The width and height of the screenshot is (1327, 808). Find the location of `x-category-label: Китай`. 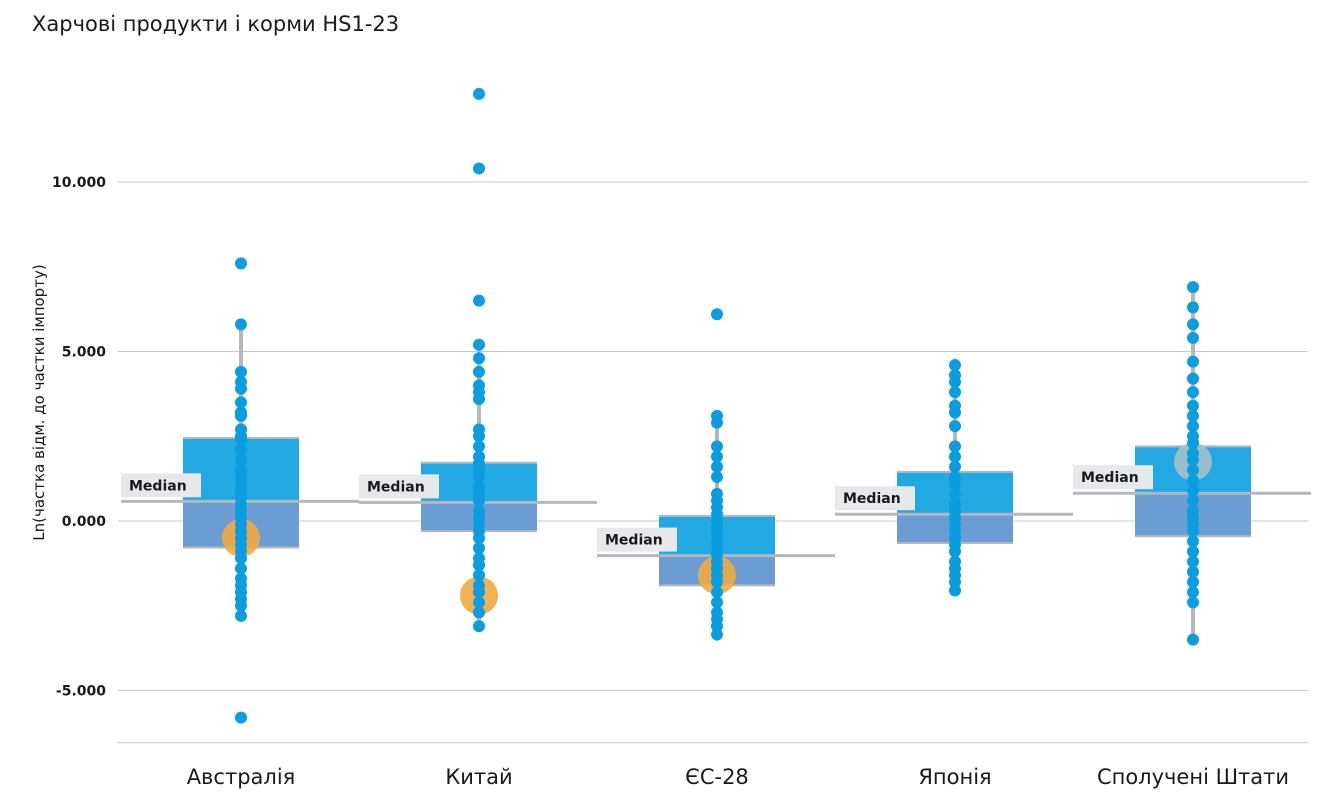

x-category-label: Китай is located at coordinates (478, 777).